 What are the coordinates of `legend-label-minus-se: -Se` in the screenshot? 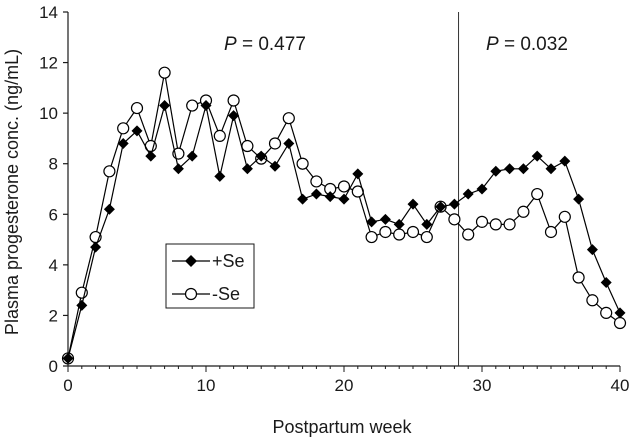 It's located at (226, 294).